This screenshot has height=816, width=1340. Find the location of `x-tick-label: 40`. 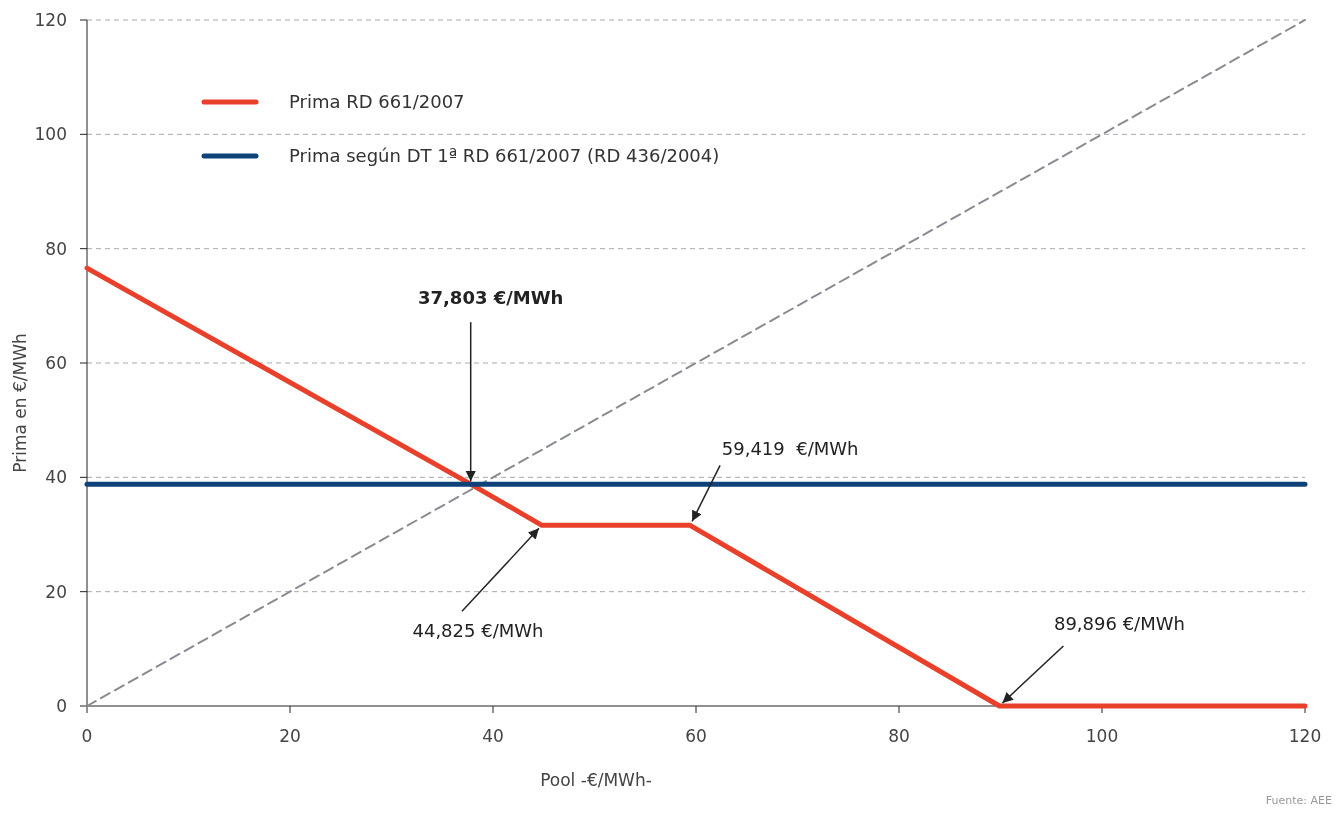

x-tick-label: 40 is located at coordinates (493, 736).